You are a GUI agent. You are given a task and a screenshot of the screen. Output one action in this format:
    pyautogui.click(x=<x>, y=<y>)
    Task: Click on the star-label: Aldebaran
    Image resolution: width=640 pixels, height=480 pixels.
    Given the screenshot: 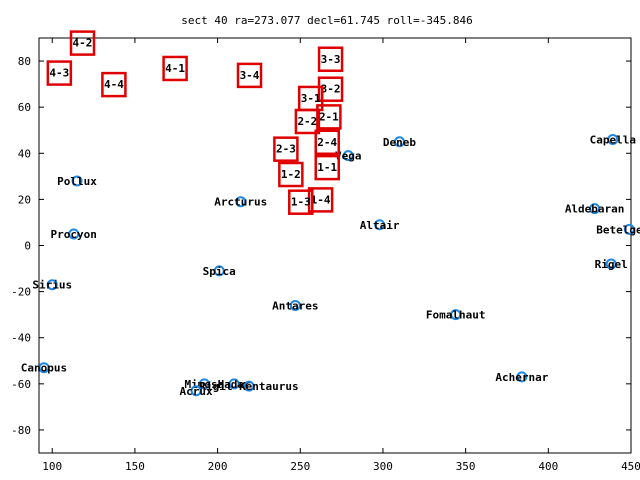 What is the action you would take?
    pyautogui.click(x=595, y=209)
    